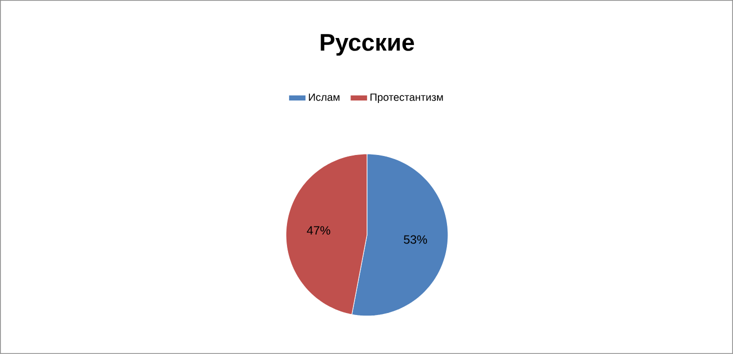 This screenshot has height=354, width=733. I want to click on legend-label: Ислам, so click(324, 97).